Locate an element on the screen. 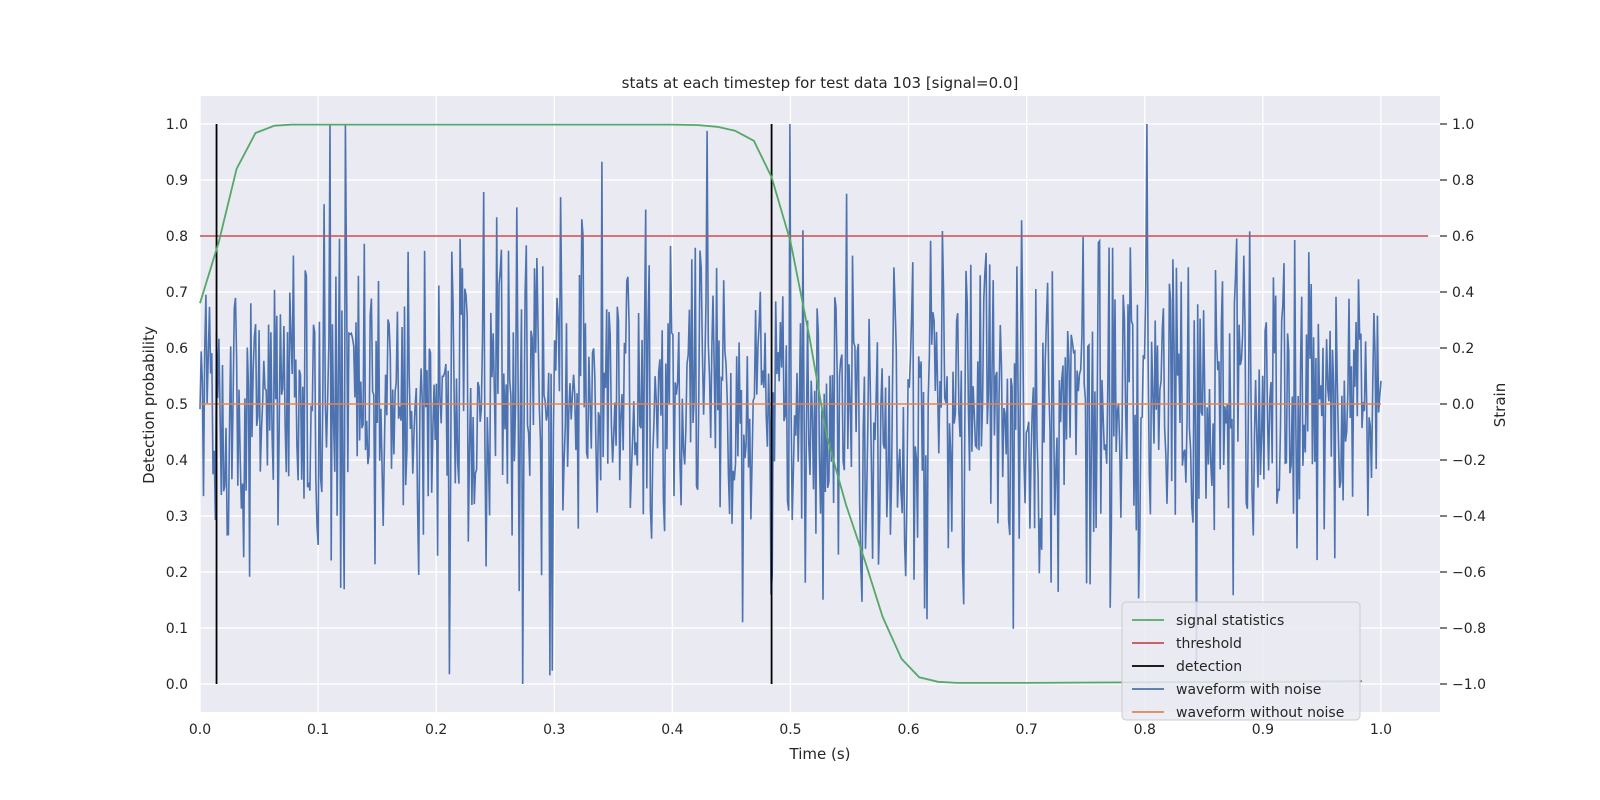  x-tick-label: 0.8 is located at coordinates (1145, 730).